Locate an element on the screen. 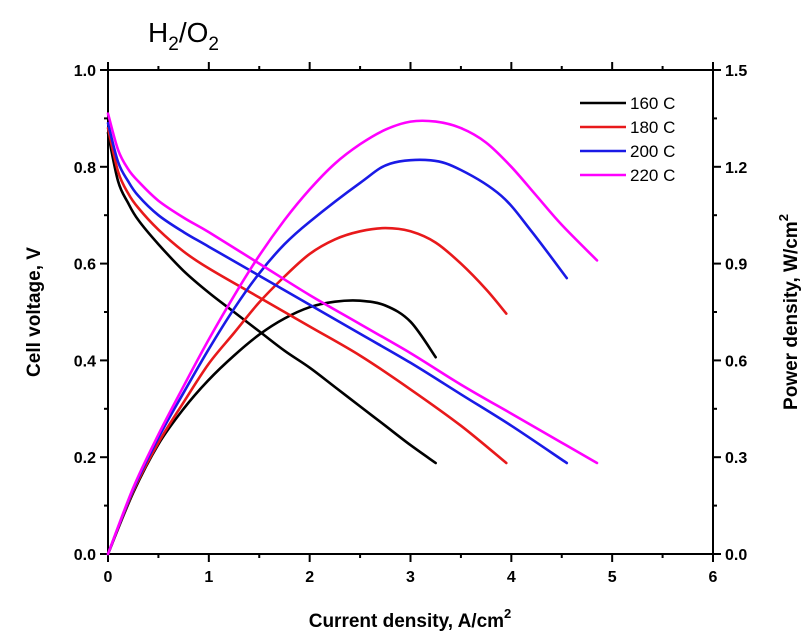 This screenshot has width=807, height=640. y-tick-label: 0.8 is located at coordinates (85, 168).